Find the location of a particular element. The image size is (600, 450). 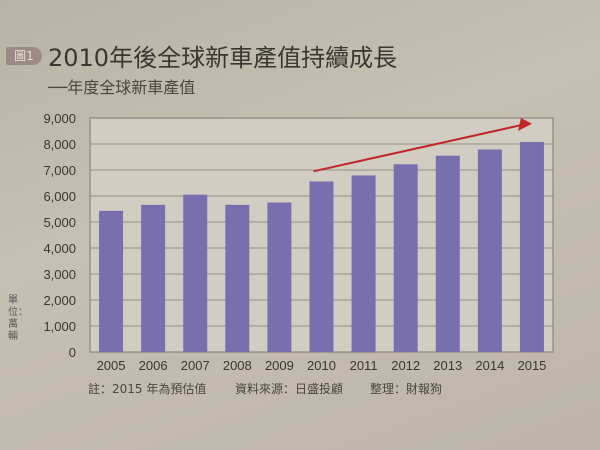

bar-2015 is located at coordinates (531, 246).